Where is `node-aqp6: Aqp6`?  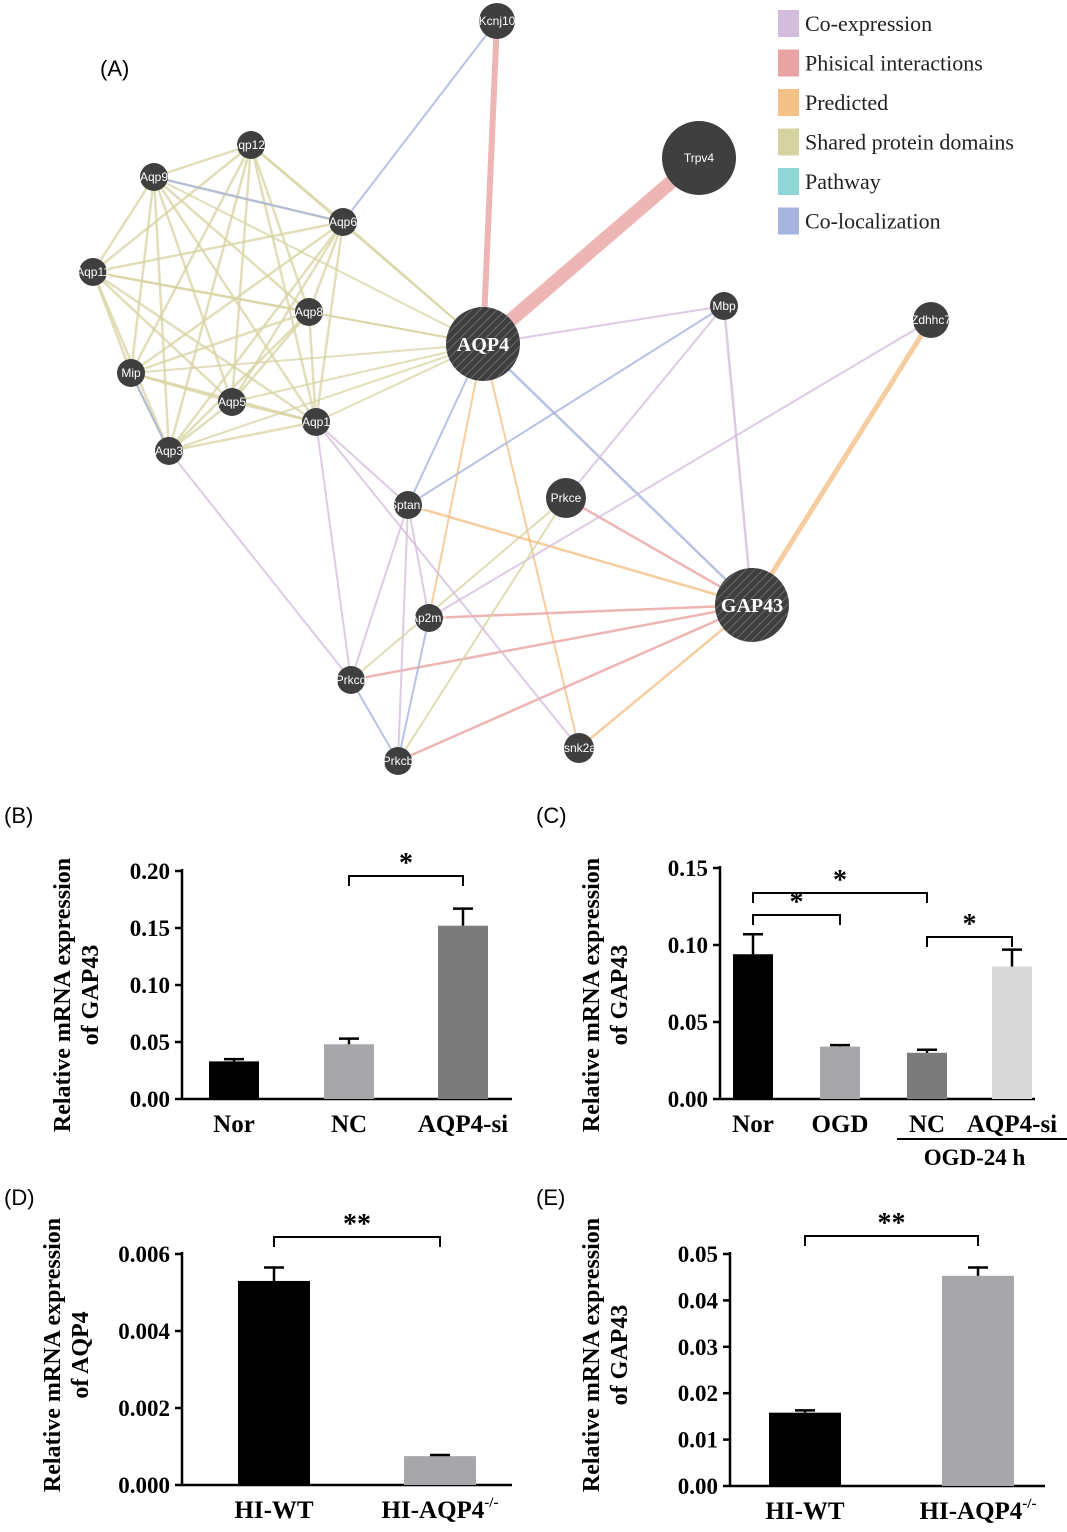
node-aqp6: Aqp6 is located at coordinates (343, 222).